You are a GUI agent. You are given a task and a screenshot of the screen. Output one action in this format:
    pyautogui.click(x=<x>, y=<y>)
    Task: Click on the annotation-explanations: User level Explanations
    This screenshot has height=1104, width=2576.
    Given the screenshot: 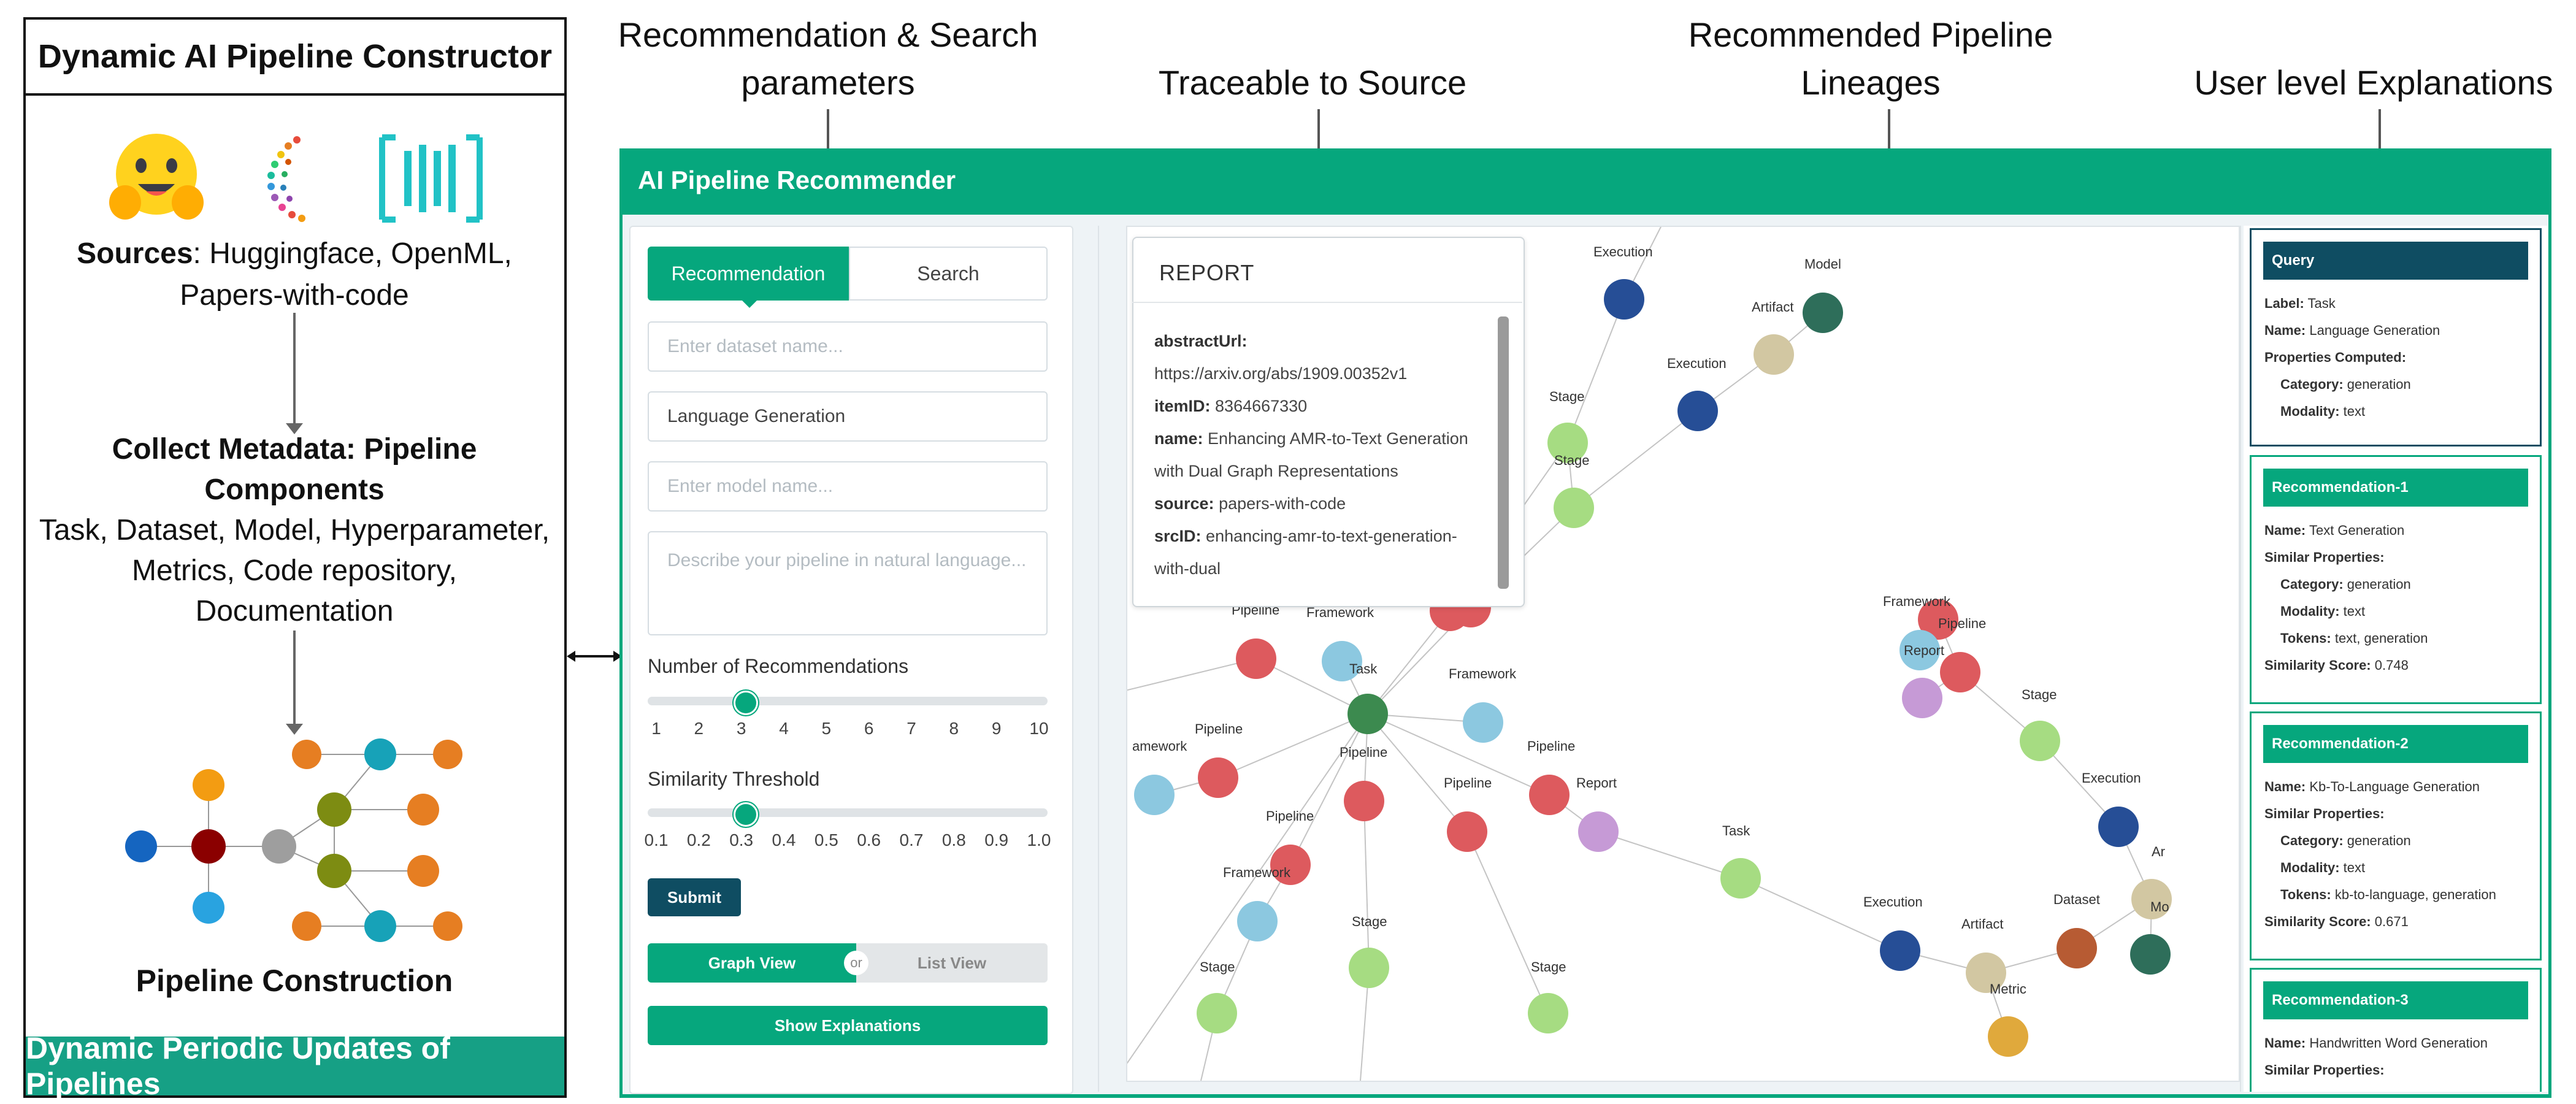 What is the action you would take?
    pyautogui.click(x=2373, y=82)
    